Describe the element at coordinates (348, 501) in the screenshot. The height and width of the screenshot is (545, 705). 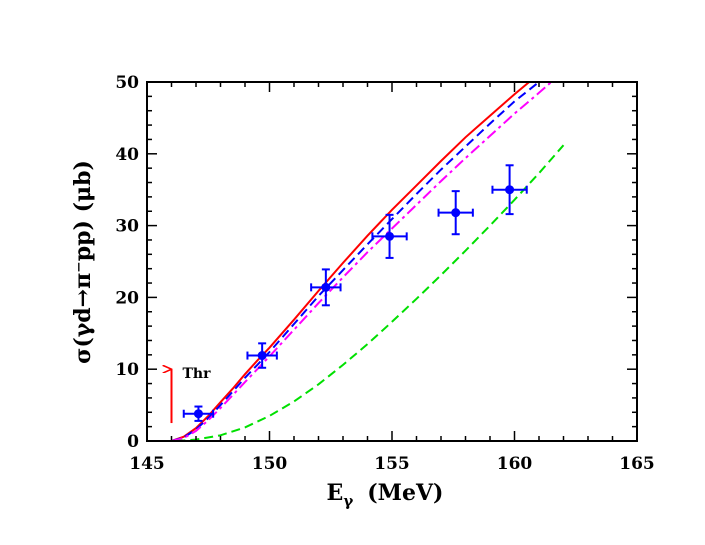
I see `x-axis-label-sub: γ` at that location.